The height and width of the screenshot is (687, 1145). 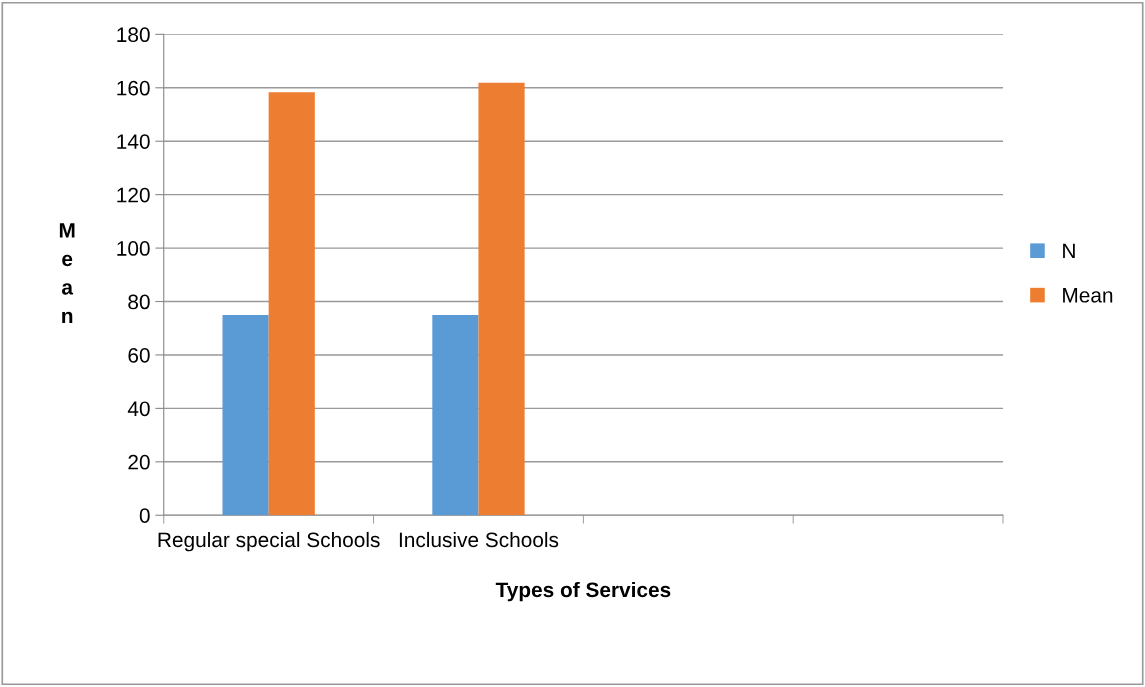 What do you see at coordinates (269, 541) in the screenshot?
I see `x-tick-label: Regular special Schools` at bounding box center [269, 541].